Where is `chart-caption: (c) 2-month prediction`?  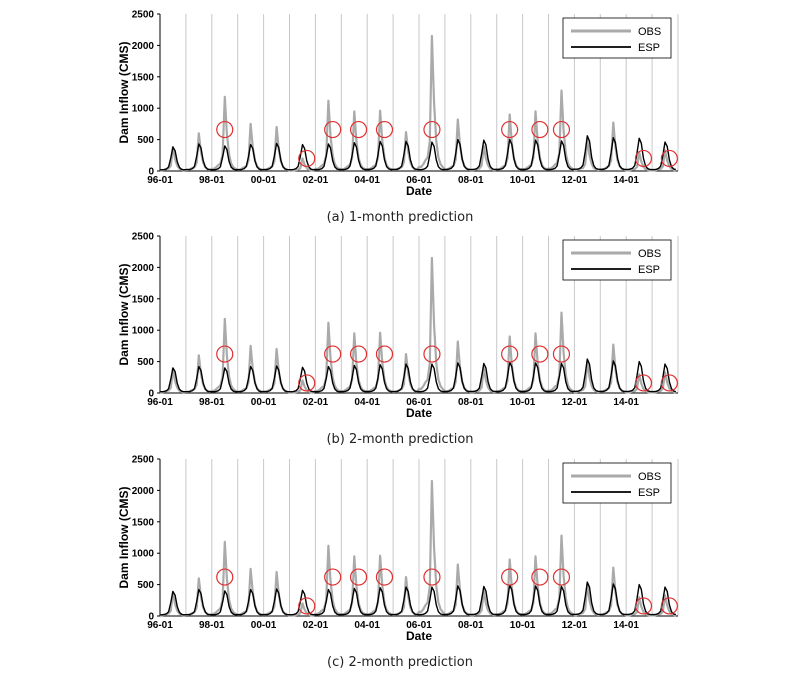
chart-caption: (c) 2-month prediction is located at coordinates (400, 662).